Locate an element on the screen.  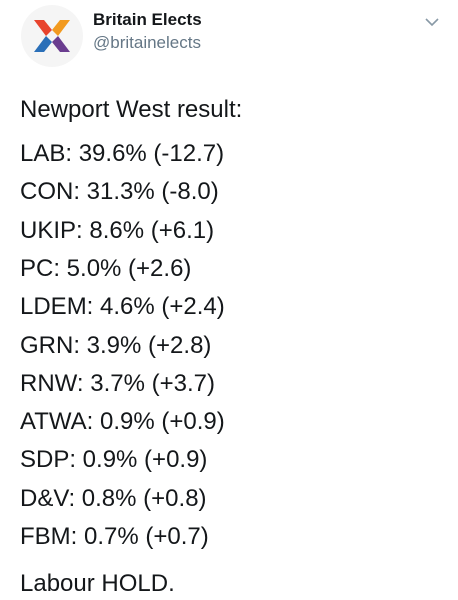
menu-chevron is located at coordinates (432, 22).